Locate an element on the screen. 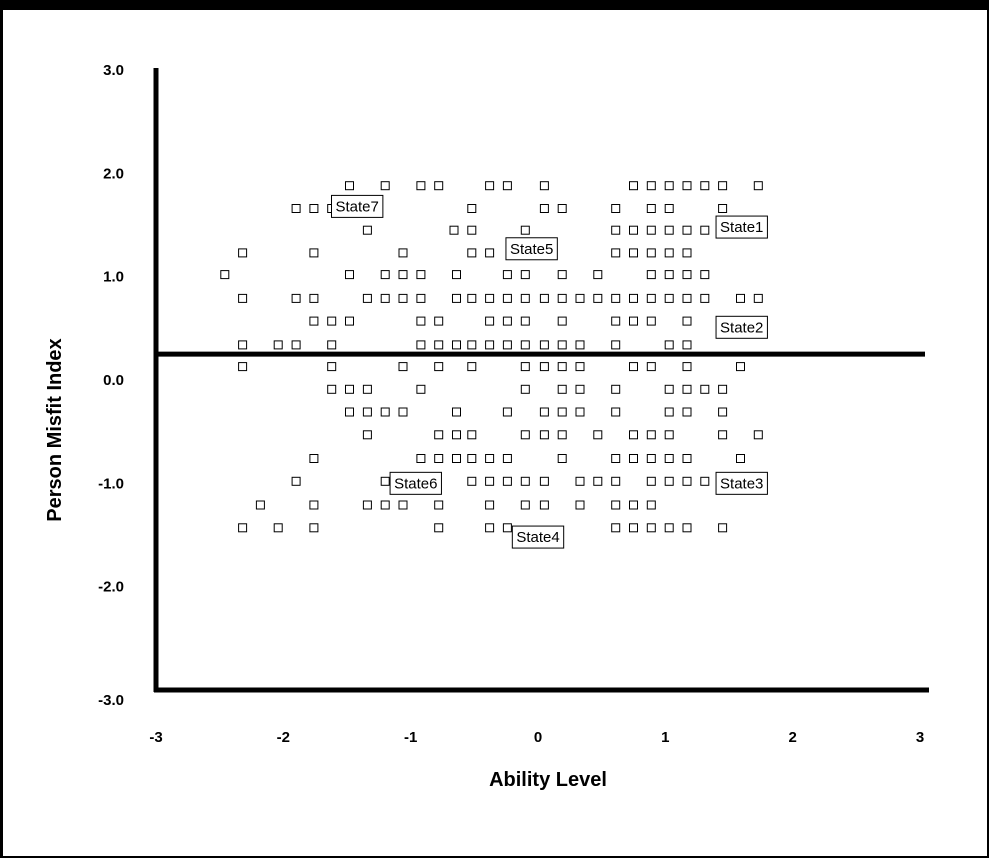 This screenshot has width=989, height=858. y-tick-label: 3.0 is located at coordinates (113, 70).